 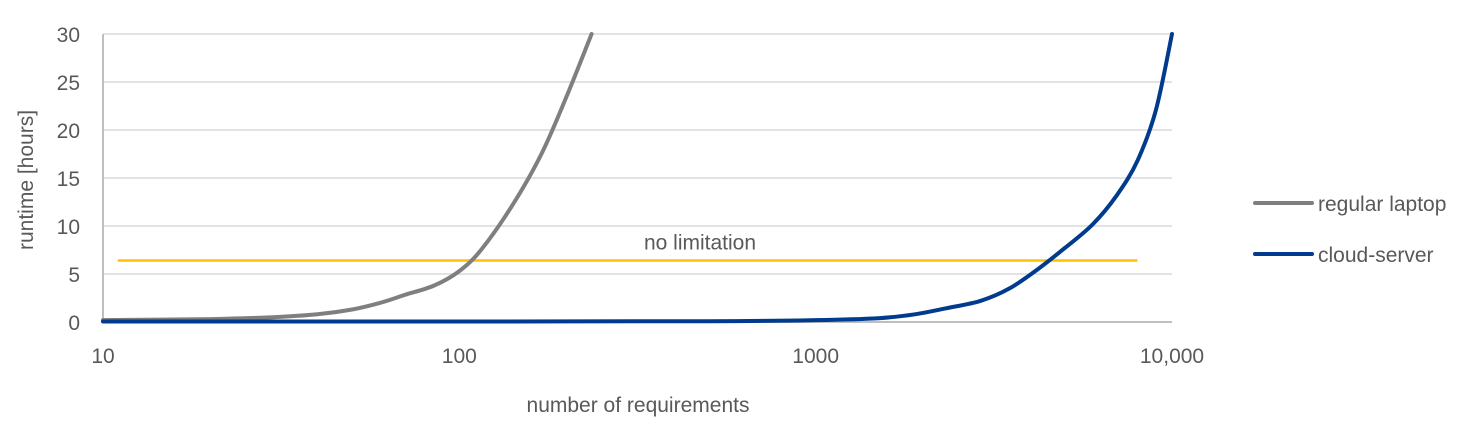 I want to click on legend-label: cloud-server, so click(x=1376, y=255).